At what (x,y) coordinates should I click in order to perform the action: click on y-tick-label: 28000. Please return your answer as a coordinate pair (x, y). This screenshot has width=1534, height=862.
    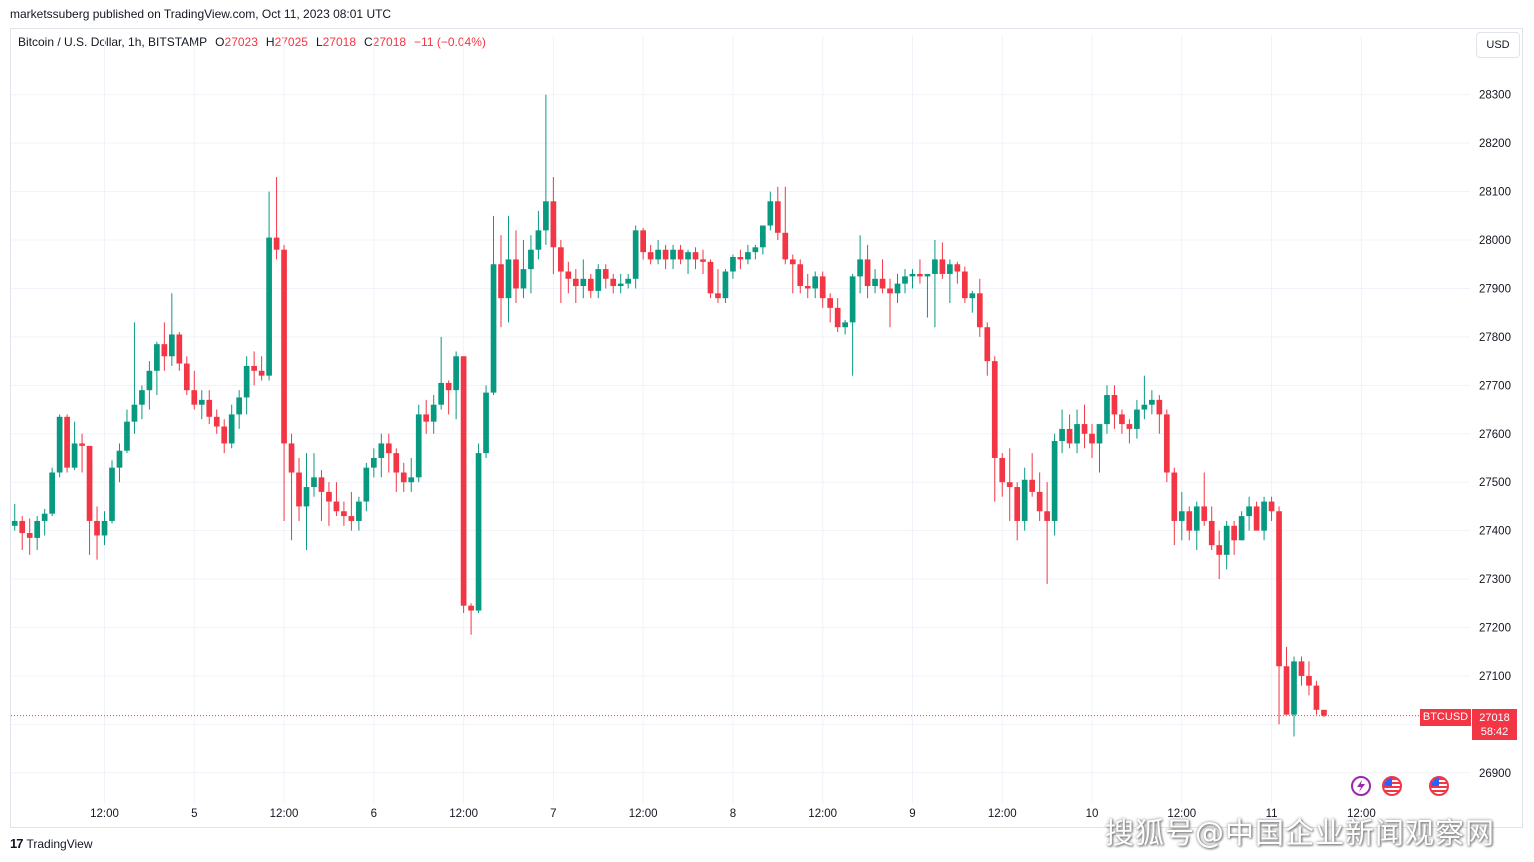
    Looking at the image, I should click on (1495, 241).